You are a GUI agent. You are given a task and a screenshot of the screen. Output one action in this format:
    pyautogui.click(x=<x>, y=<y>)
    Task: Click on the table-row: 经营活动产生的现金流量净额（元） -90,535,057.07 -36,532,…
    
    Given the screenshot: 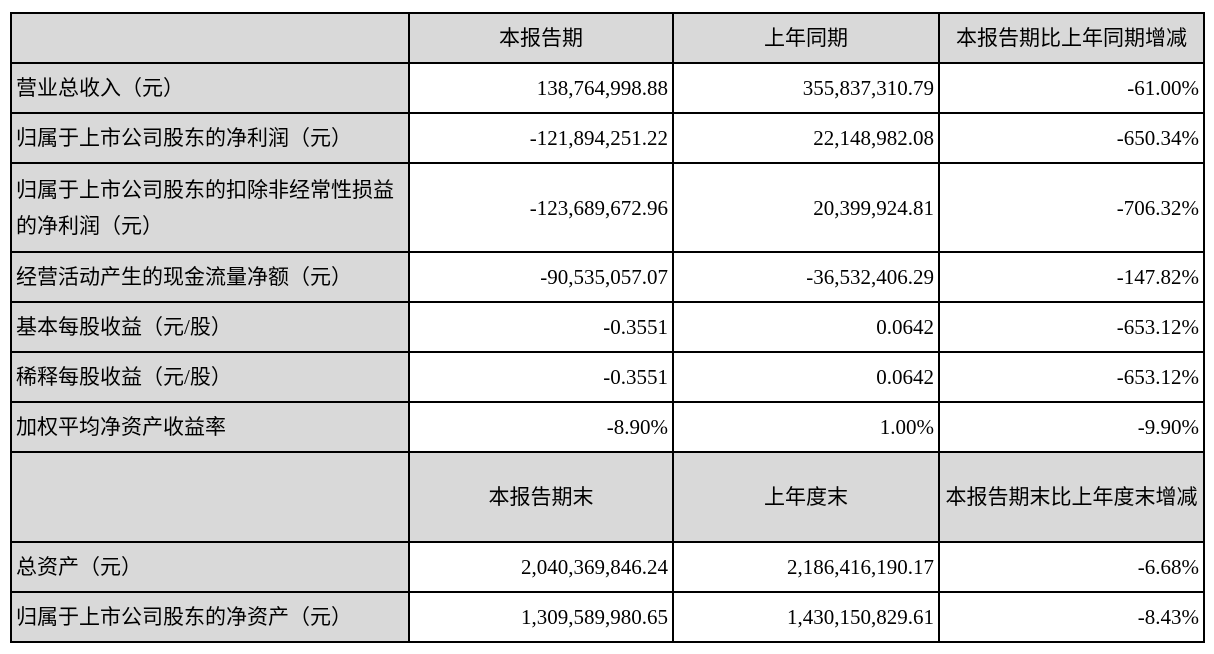 What is the action you would take?
    pyautogui.click(x=607, y=277)
    